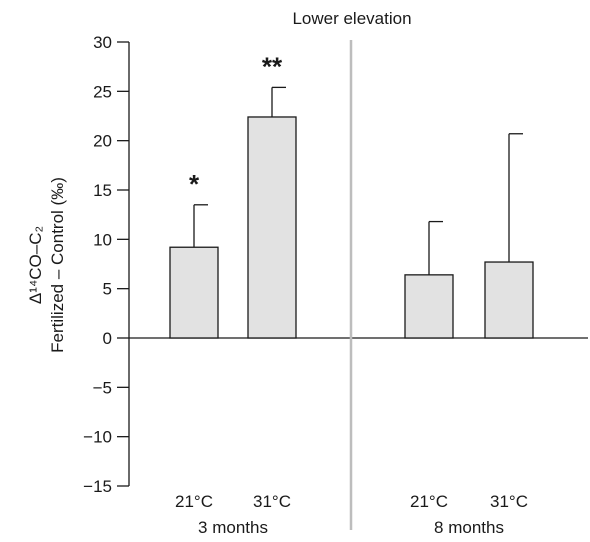 Image resolution: width=590 pixels, height=542 pixels. Describe the element at coordinates (469, 527) in the screenshot. I see `x-group-label: 8 months` at that location.